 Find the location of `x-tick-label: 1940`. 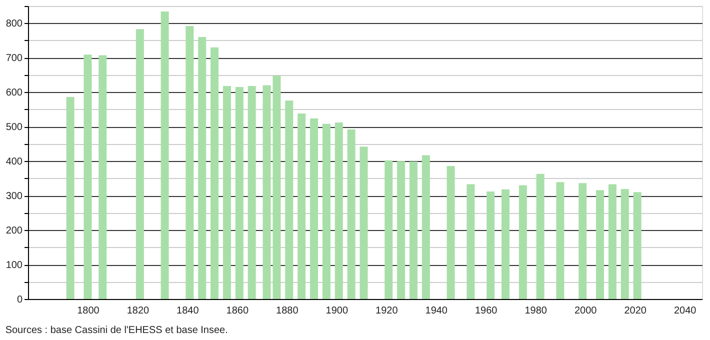

x-tick-label: 1940 is located at coordinates (436, 311).